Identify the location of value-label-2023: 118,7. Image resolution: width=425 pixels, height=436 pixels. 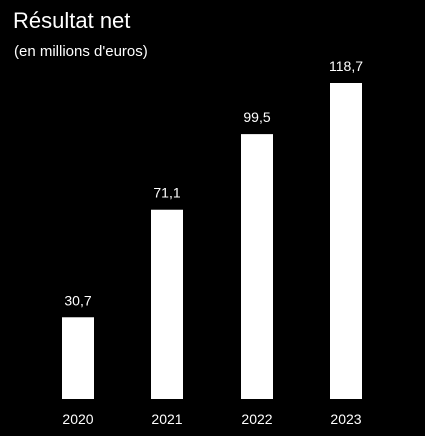
(346, 66).